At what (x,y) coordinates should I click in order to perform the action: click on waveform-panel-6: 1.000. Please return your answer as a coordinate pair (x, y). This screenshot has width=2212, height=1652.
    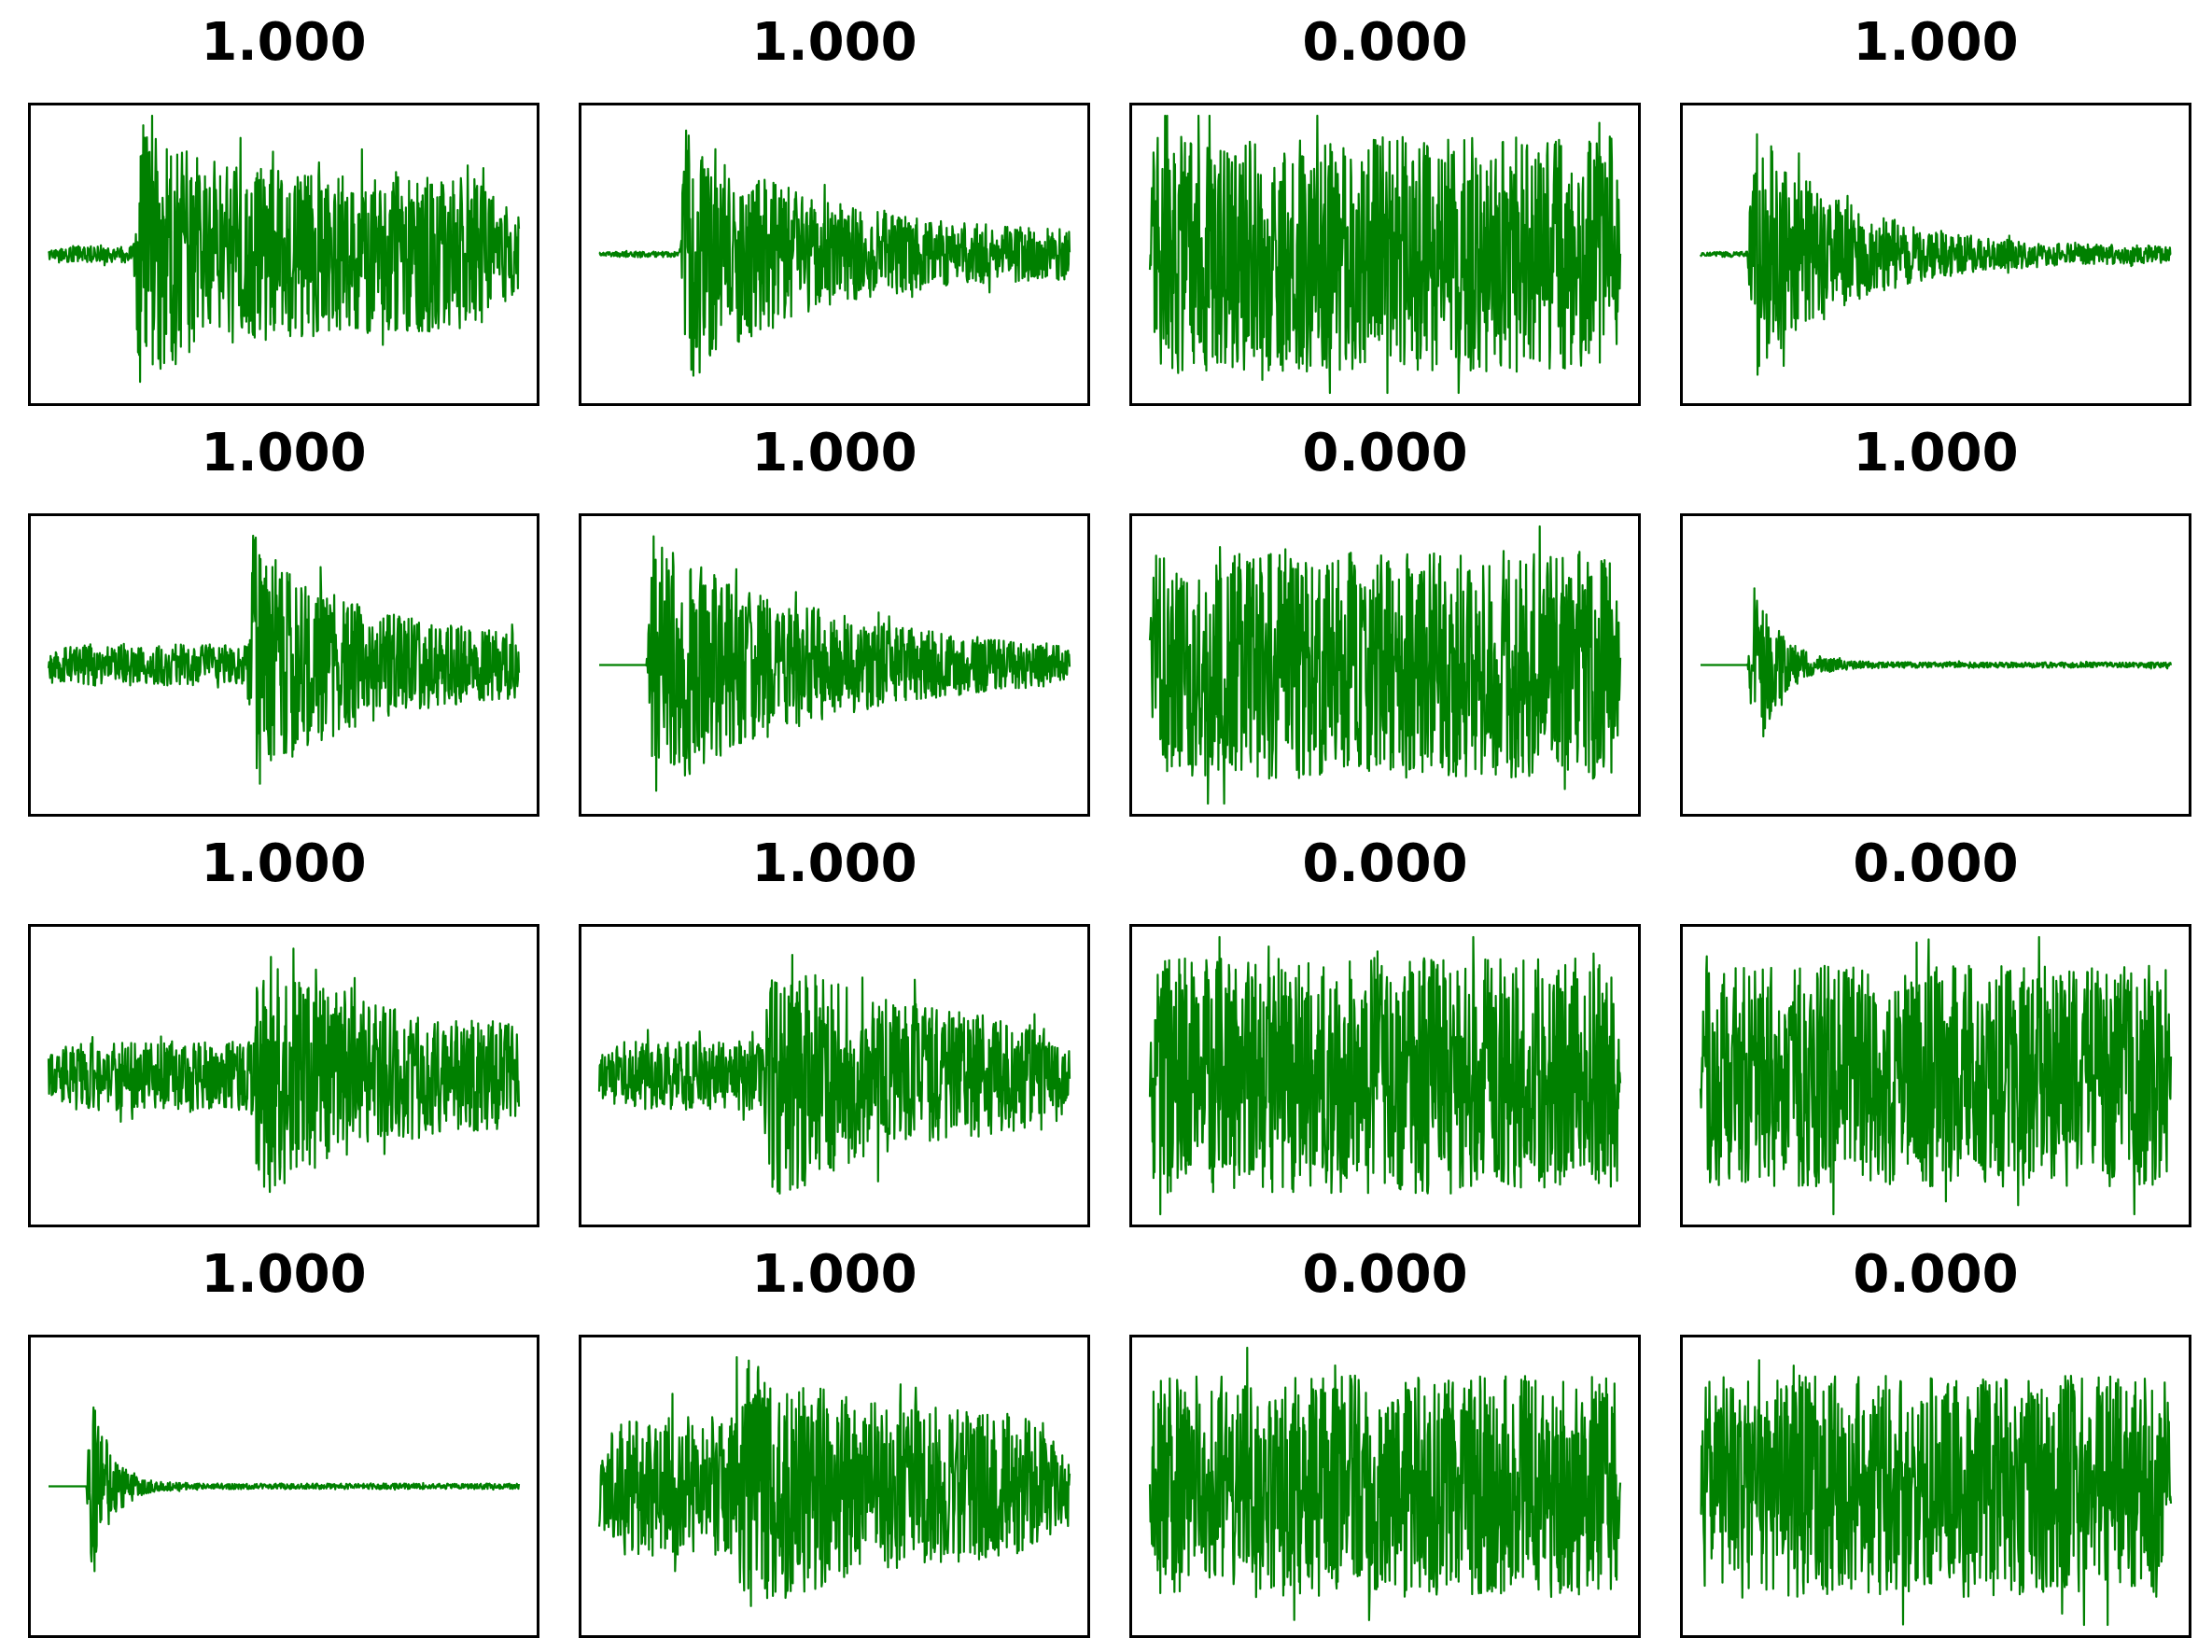
    Looking at the image, I should click on (834, 622).